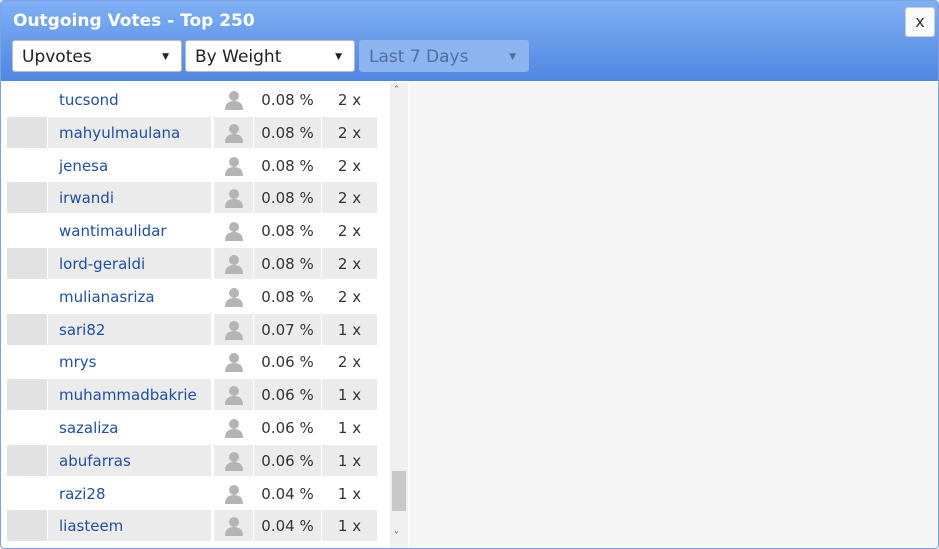 The height and width of the screenshot is (549, 939). I want to click on table-row: sazaliza 0.06 % 1 x, so click(192, 428).